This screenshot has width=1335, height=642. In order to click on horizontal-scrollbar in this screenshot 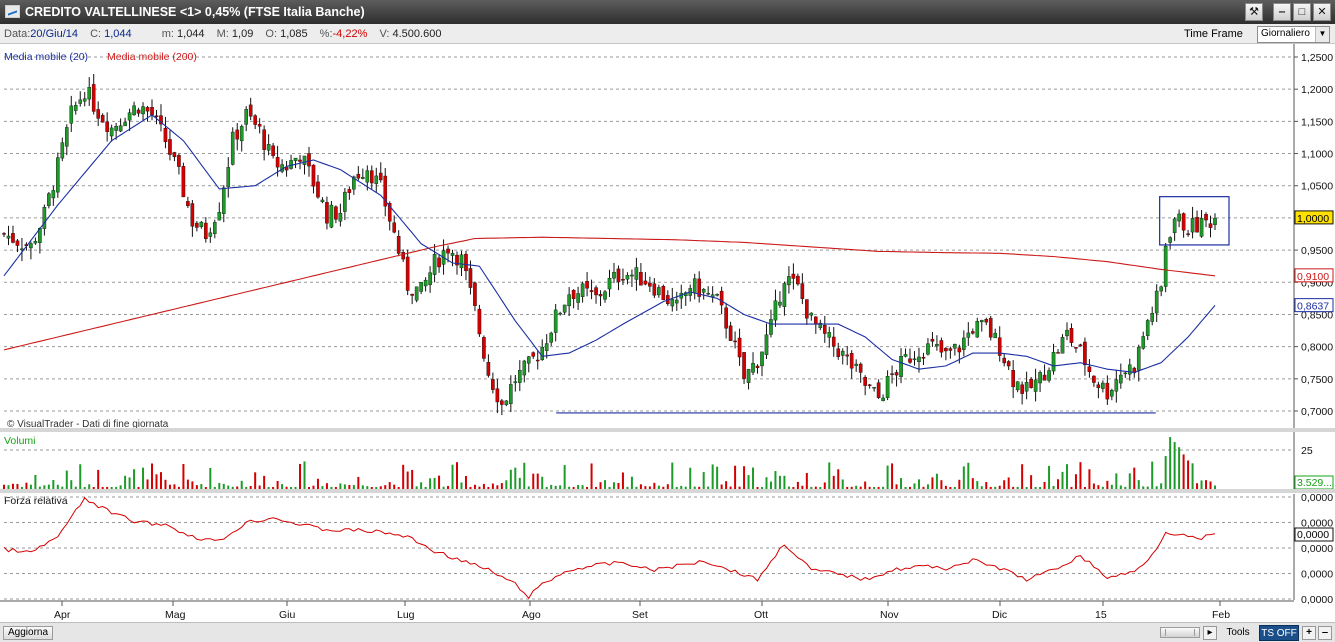, I will do `click(1180, 632)`.